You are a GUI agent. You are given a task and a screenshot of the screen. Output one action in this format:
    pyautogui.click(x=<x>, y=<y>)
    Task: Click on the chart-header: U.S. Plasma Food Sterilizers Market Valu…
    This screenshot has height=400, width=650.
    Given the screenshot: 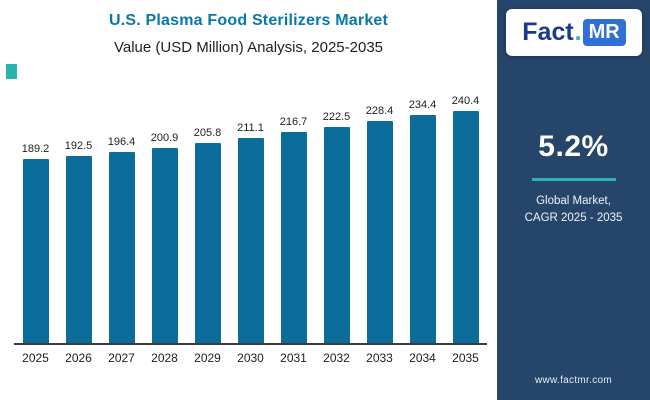 What is the action you would take?
    pyautogui.click(x=248, y=28)
    